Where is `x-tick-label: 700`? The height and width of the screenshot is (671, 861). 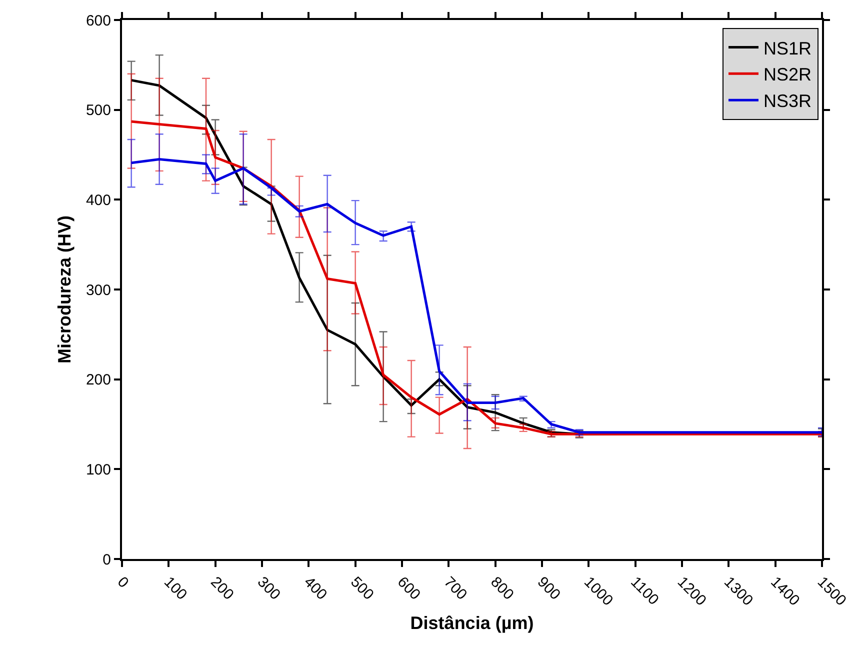
x-tick-label: 700 is located at coordinates (455, 589).